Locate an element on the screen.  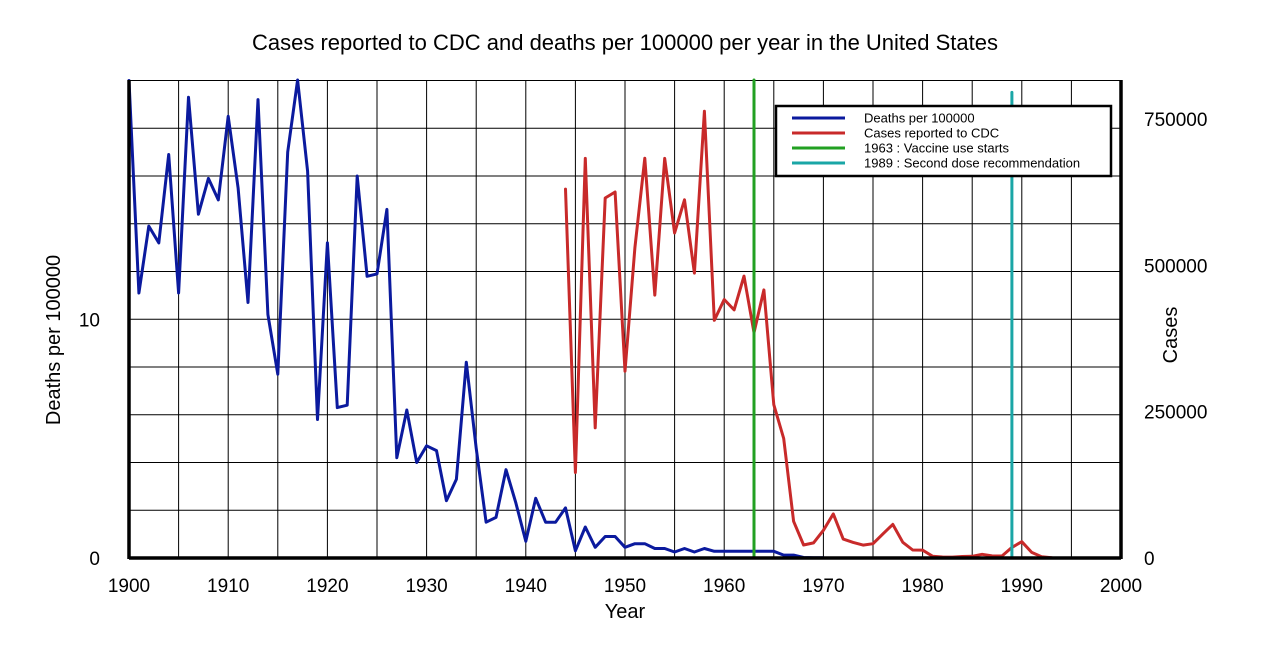
x-tick-label: 1960 is located at coordinates (724, 586).